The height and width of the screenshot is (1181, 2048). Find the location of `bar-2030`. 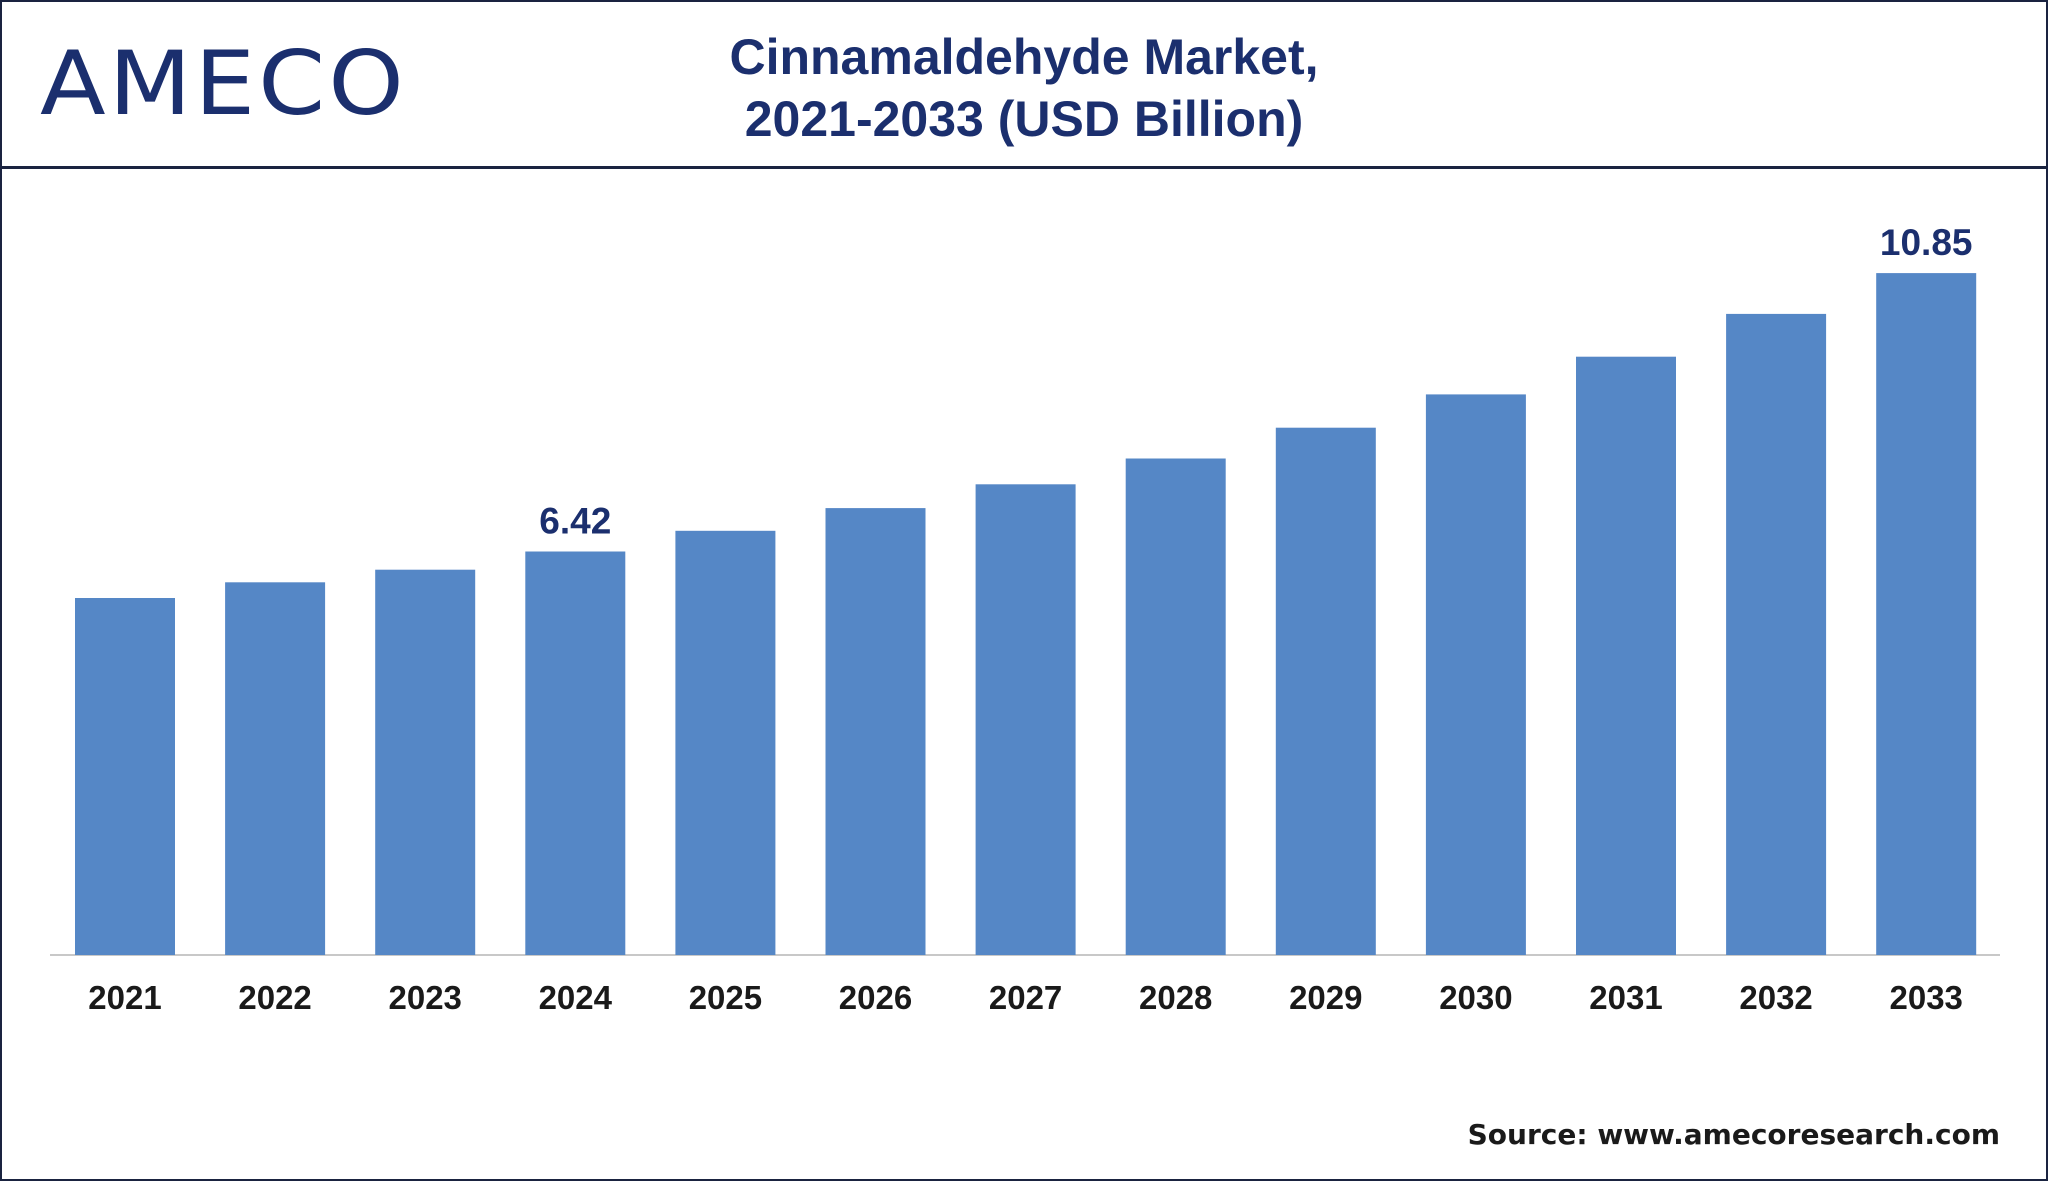

bar-2030 is located at coordinates (1475, 674).